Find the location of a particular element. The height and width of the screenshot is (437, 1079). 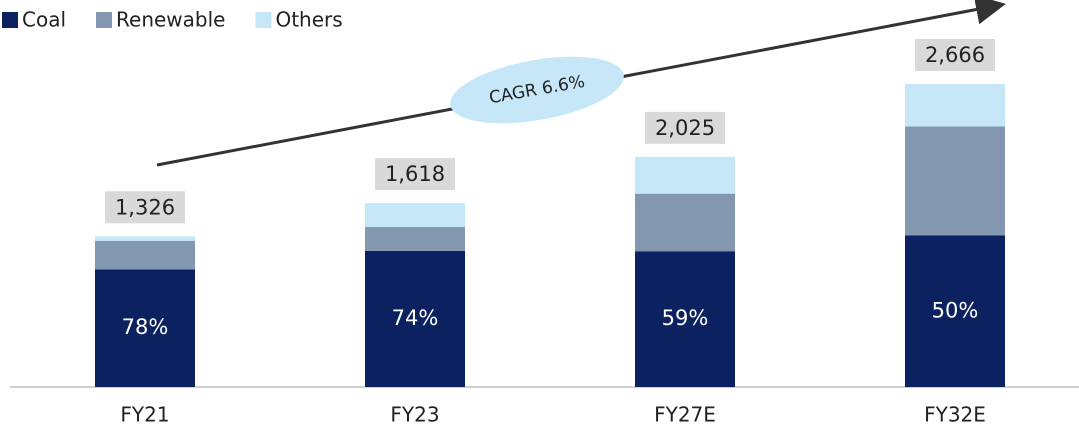

segment-label: 74% is located at coordinates (415, 318).